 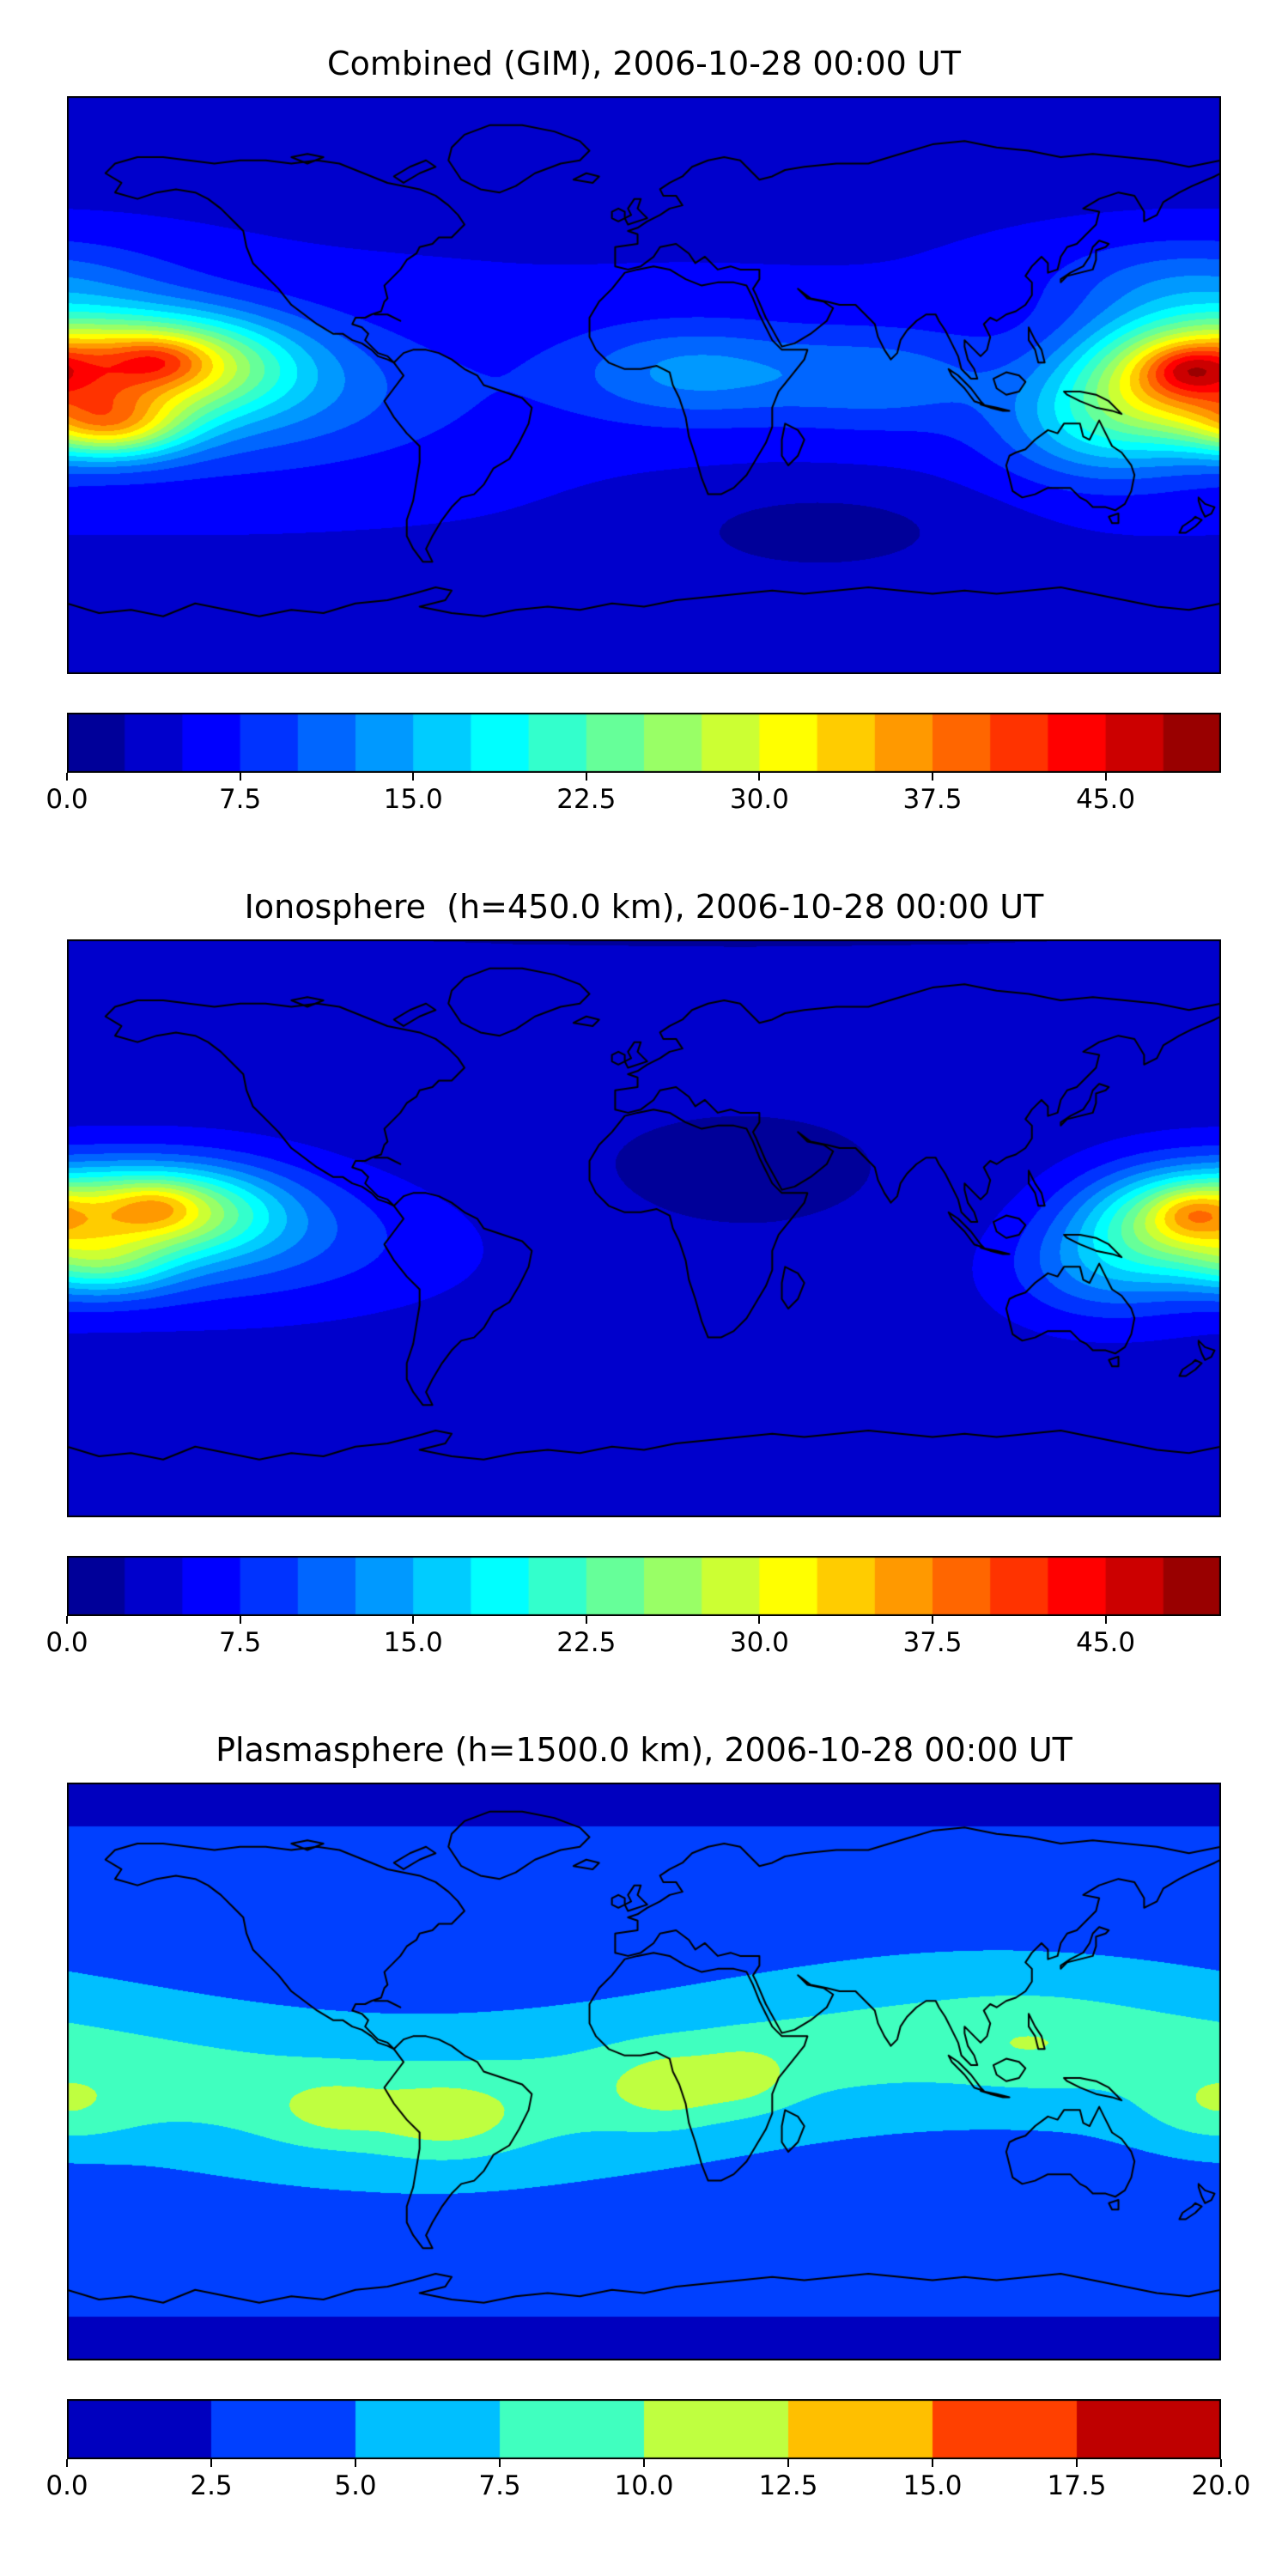 I want to click on colorbar-gradient-plasmasphere, so click(x=644, y=2429).